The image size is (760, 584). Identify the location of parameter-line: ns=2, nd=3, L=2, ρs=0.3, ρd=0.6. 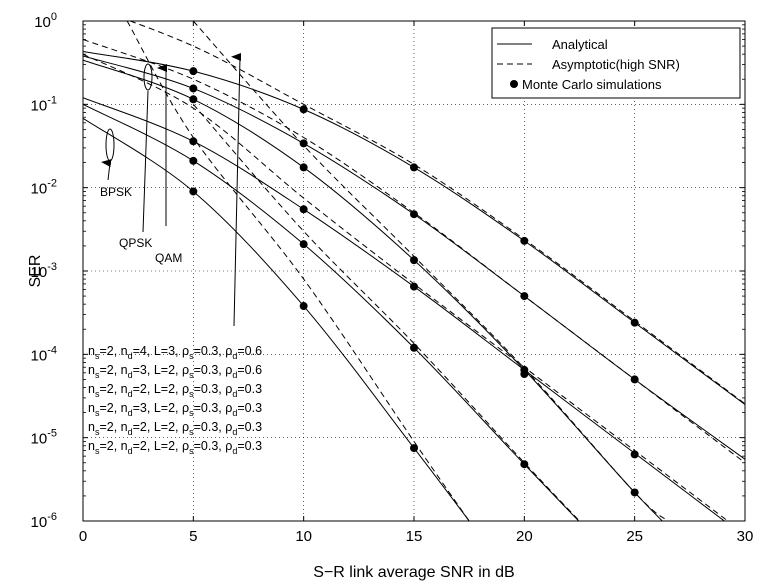
(175, 371).